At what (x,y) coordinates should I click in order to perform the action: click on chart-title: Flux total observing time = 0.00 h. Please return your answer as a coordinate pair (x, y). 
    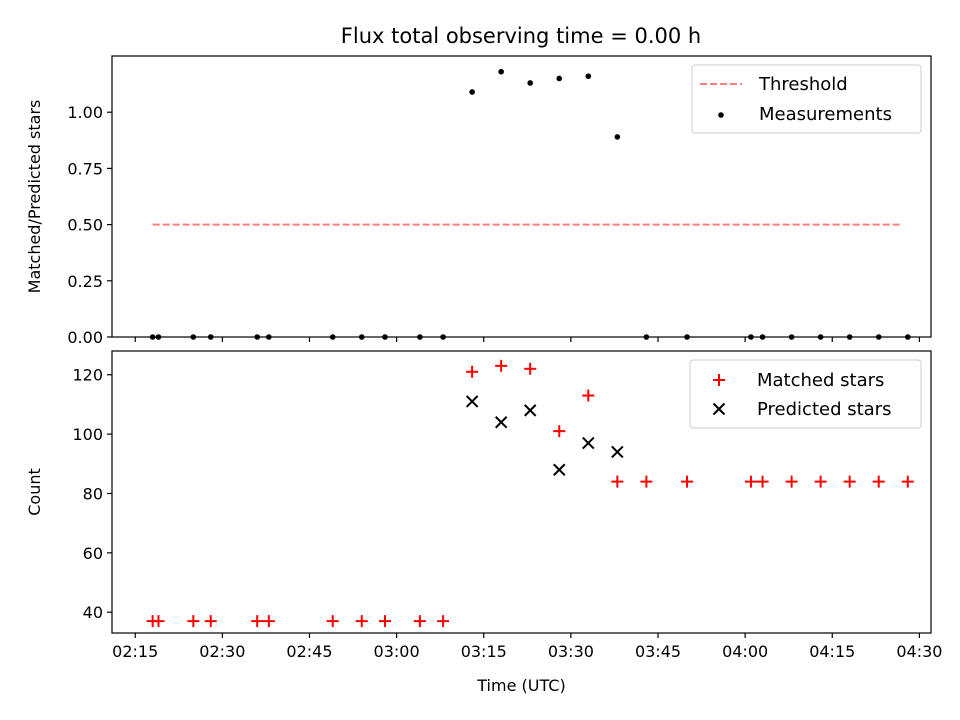
    Looking at the image, I should click on (521, 36).